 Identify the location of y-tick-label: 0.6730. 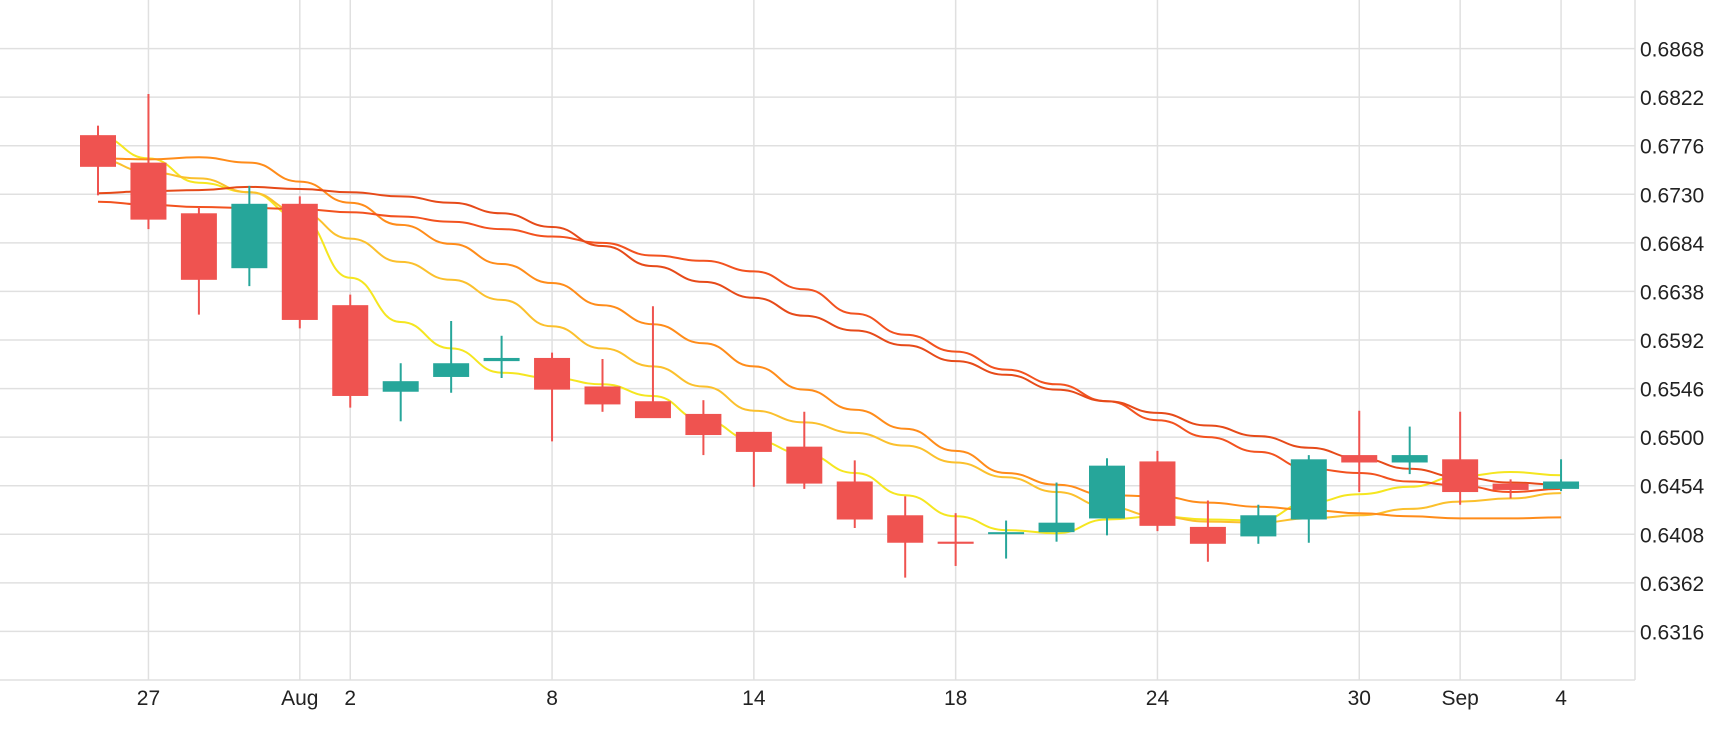
(1672, 195).